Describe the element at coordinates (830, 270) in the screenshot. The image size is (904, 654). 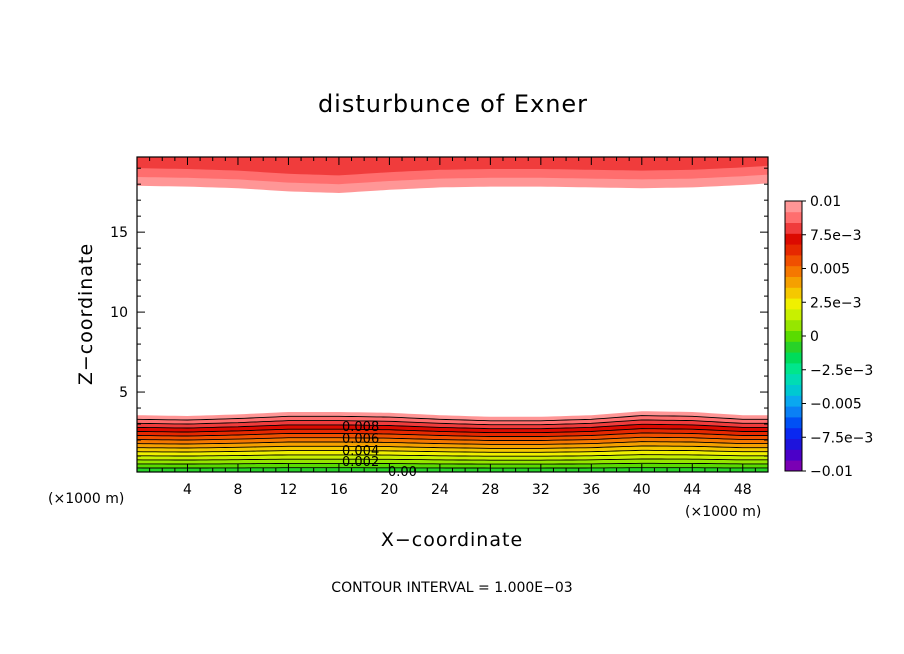
I see `colorbar-label-2: 0.005` at that location.